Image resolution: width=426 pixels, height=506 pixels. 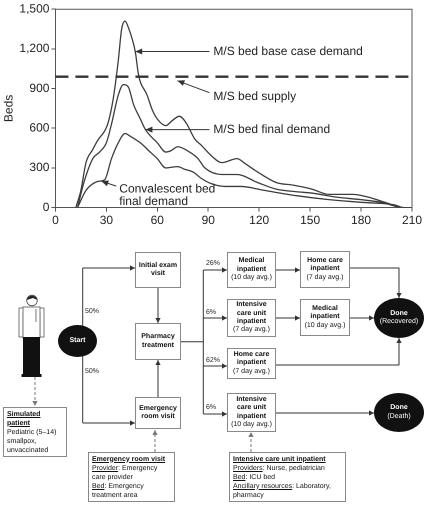 I want to click on x-tick-label: 30, so click(x=107, y=220).